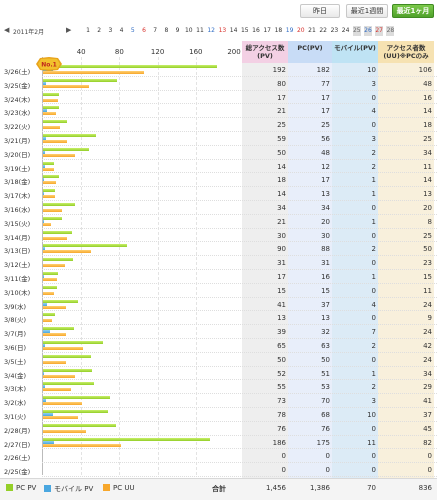 Image resolution: width=437 pixels, height=500 pixels. I want to click on calendar-day-17: 17, so click(267, 30).